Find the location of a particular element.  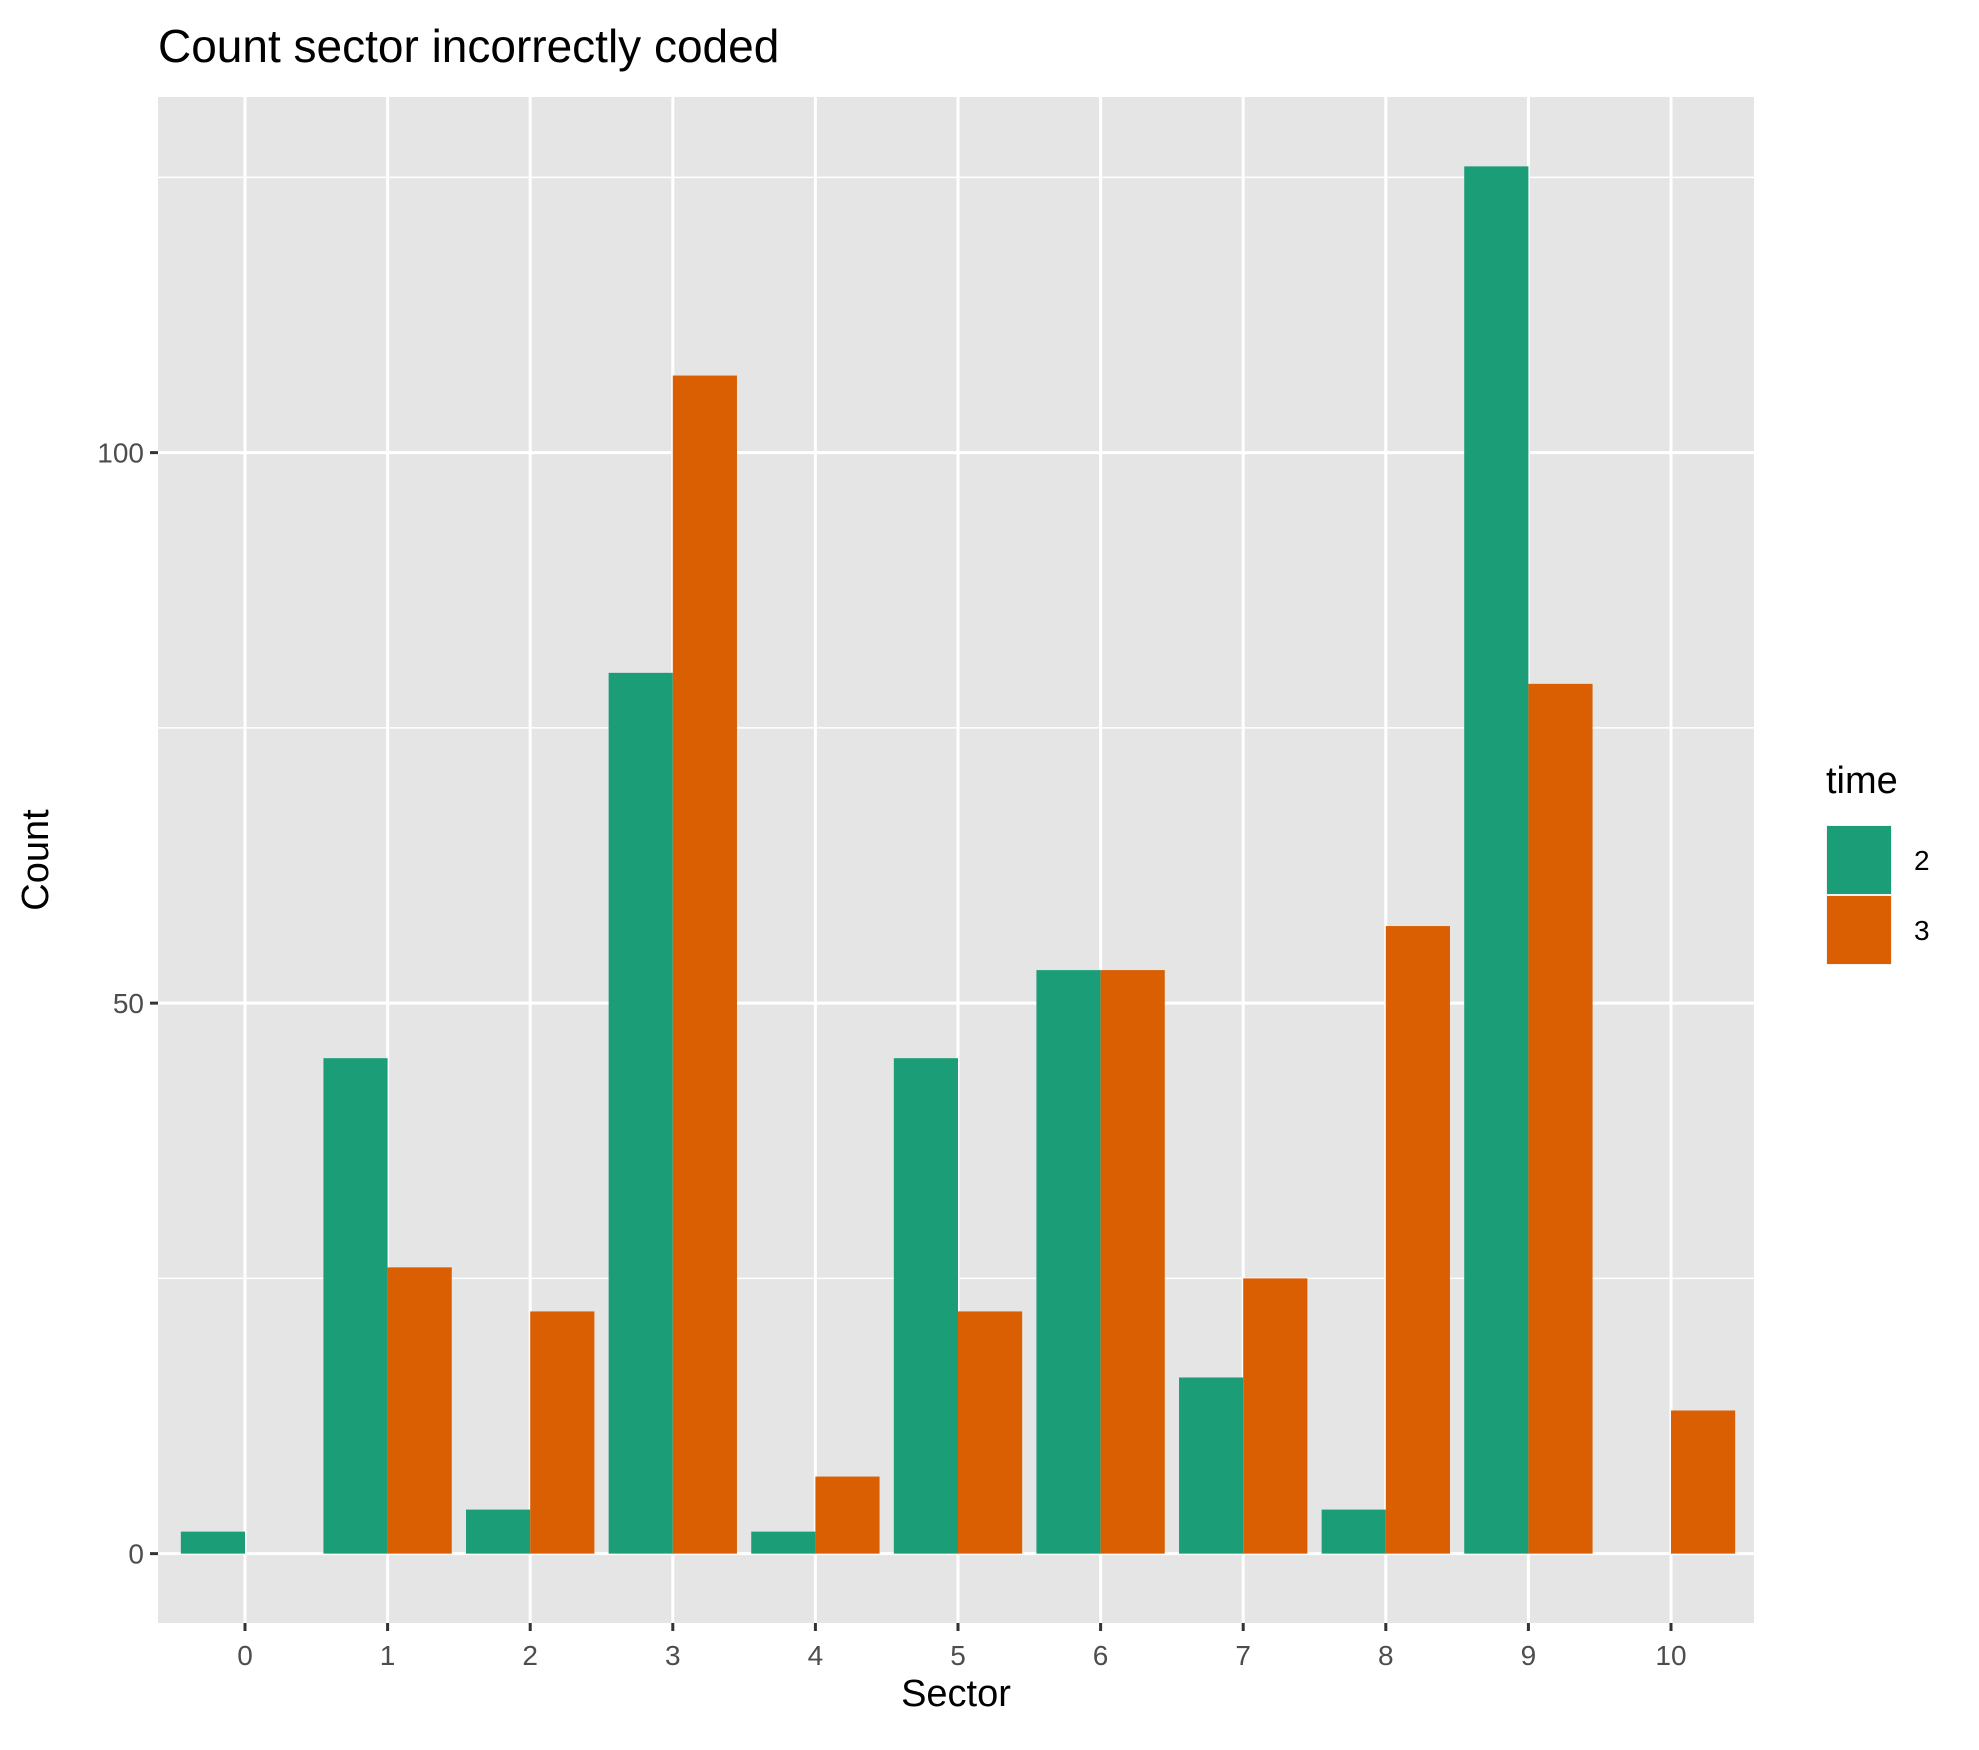

x-tick-label: 5 is located at coordinates (958, 1655).